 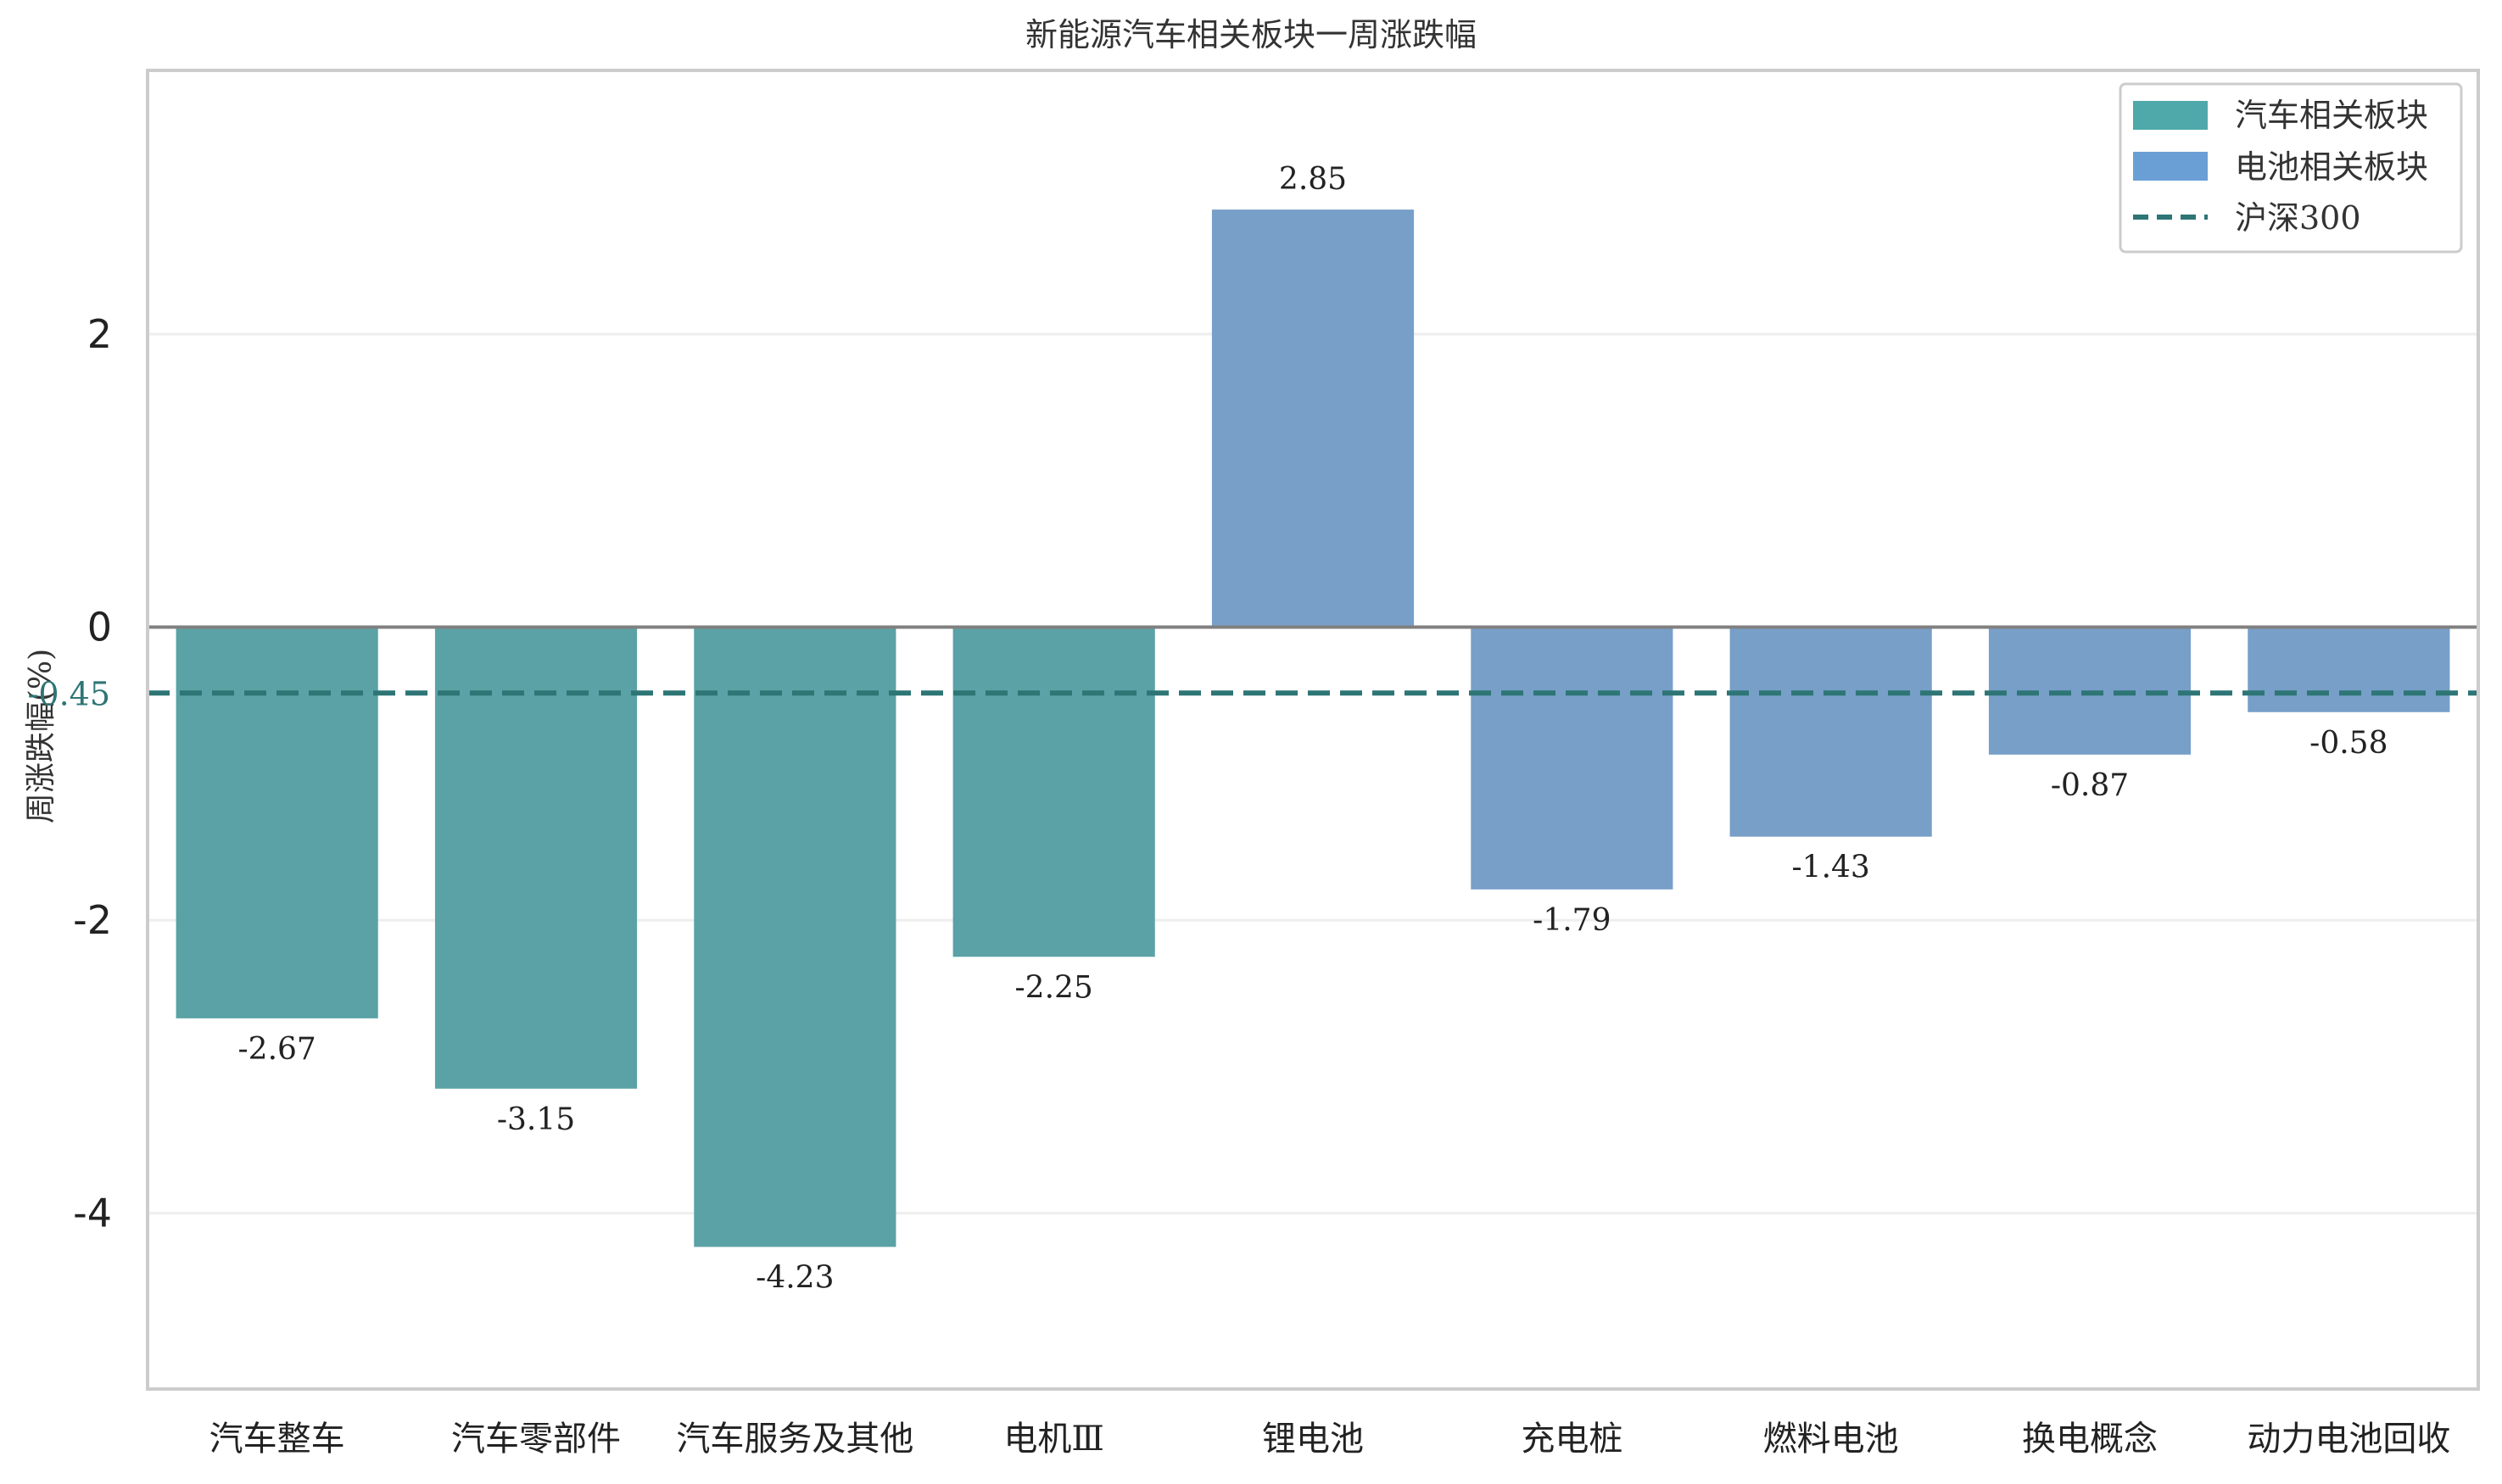 What do you see at coordinates (794, 1439) in the screenshot?
I see `x-tick-label: 汽车服务及其他` at bounding box center [794, 1439].